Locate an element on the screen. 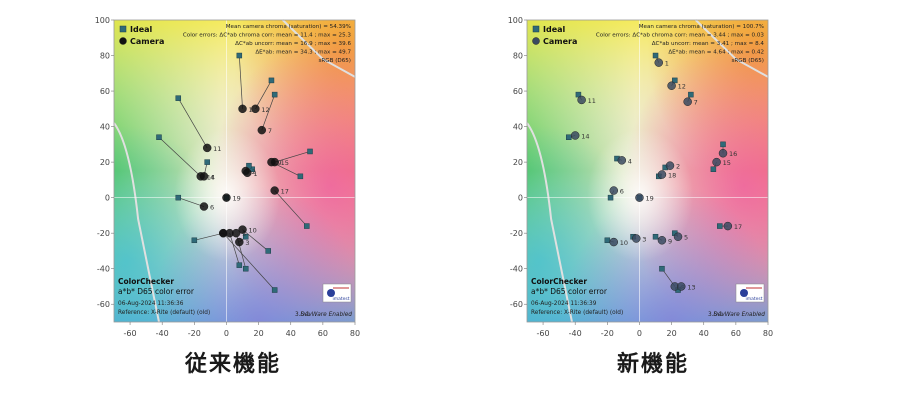  footer-subtitle: a*b* D65 color error is located at coordinates (569, 291).